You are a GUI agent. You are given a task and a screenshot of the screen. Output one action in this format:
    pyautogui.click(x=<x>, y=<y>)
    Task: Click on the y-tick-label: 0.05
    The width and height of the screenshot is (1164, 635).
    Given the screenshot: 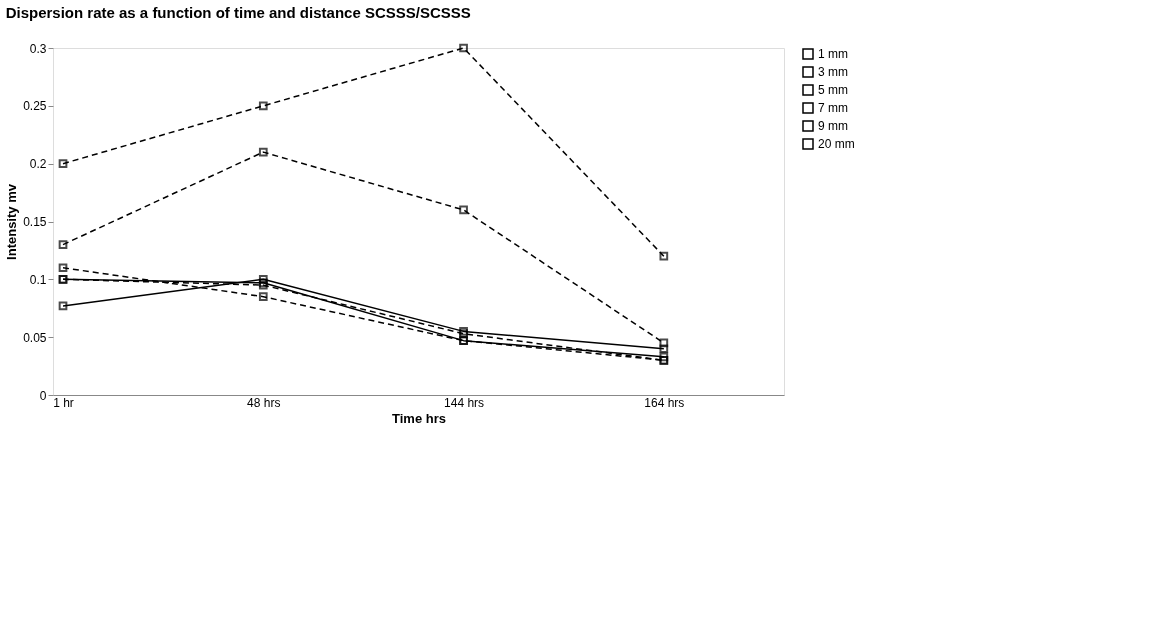 What is the action you would take?
    pyautogui.click(x=35, y=337)
    